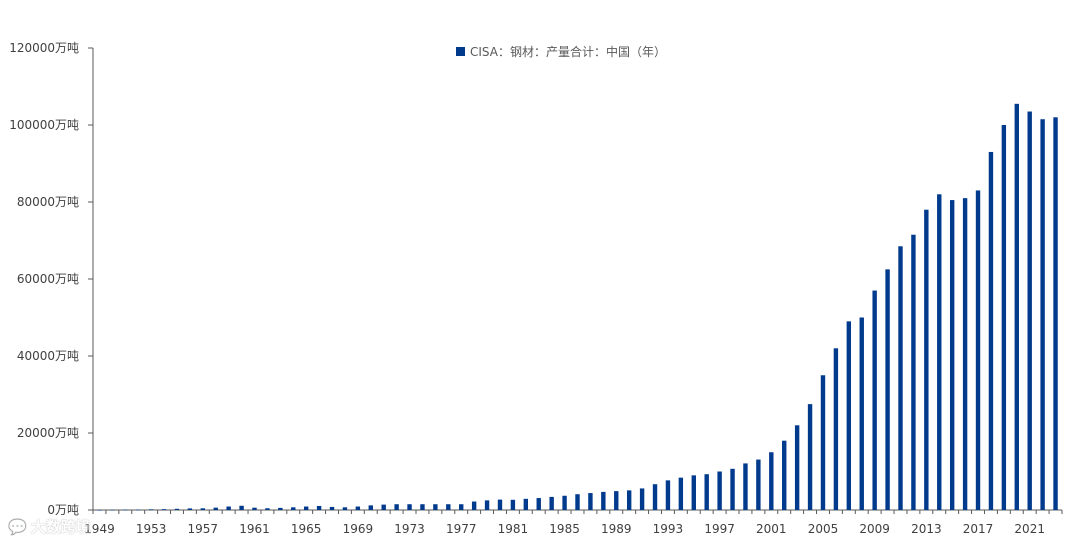  I want to click on legend-label: CISA：钢材：产量合计：中国（年）, so click(568, 51).